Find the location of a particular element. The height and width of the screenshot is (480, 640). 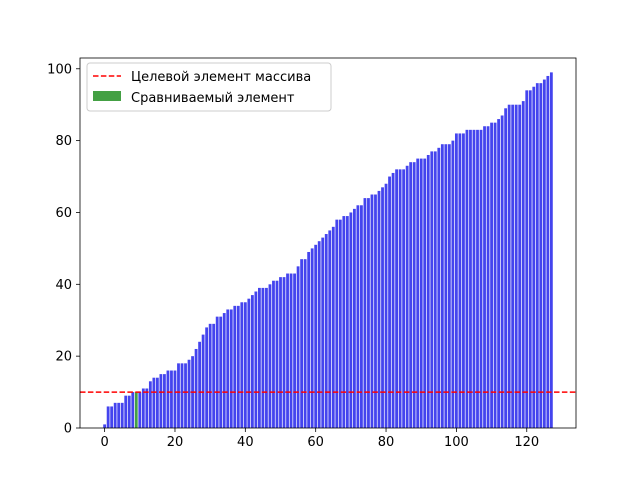

y-axis: 0 20 40 60 80 100 is located at coordinates (63, 249).